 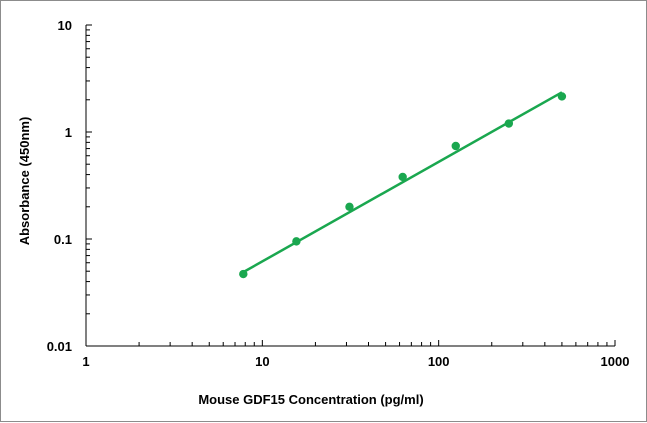 What do you see at coordinates (63, 239) in the screenshot?
I see `y-tick-label: 0.1` at bounding box center [63, 239].